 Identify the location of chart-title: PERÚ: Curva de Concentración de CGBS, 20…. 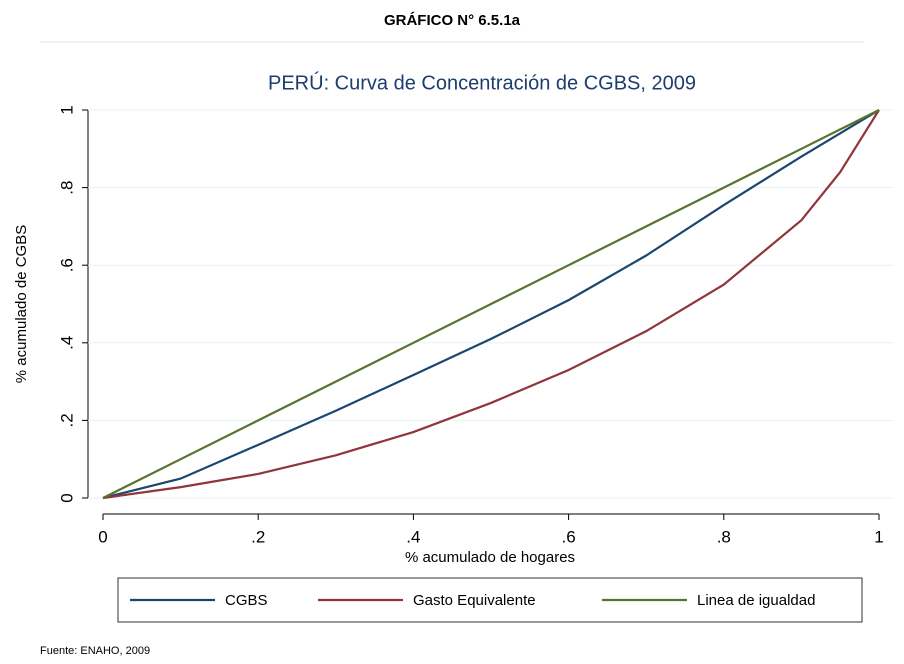
(482, 82).